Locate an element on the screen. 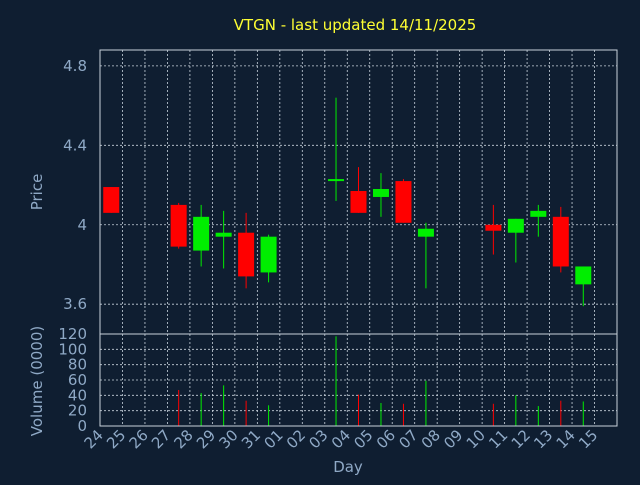 The height and width of the screenshot is (485, 640). volume-tick-label: 100 is located at coordinates (72, 349).